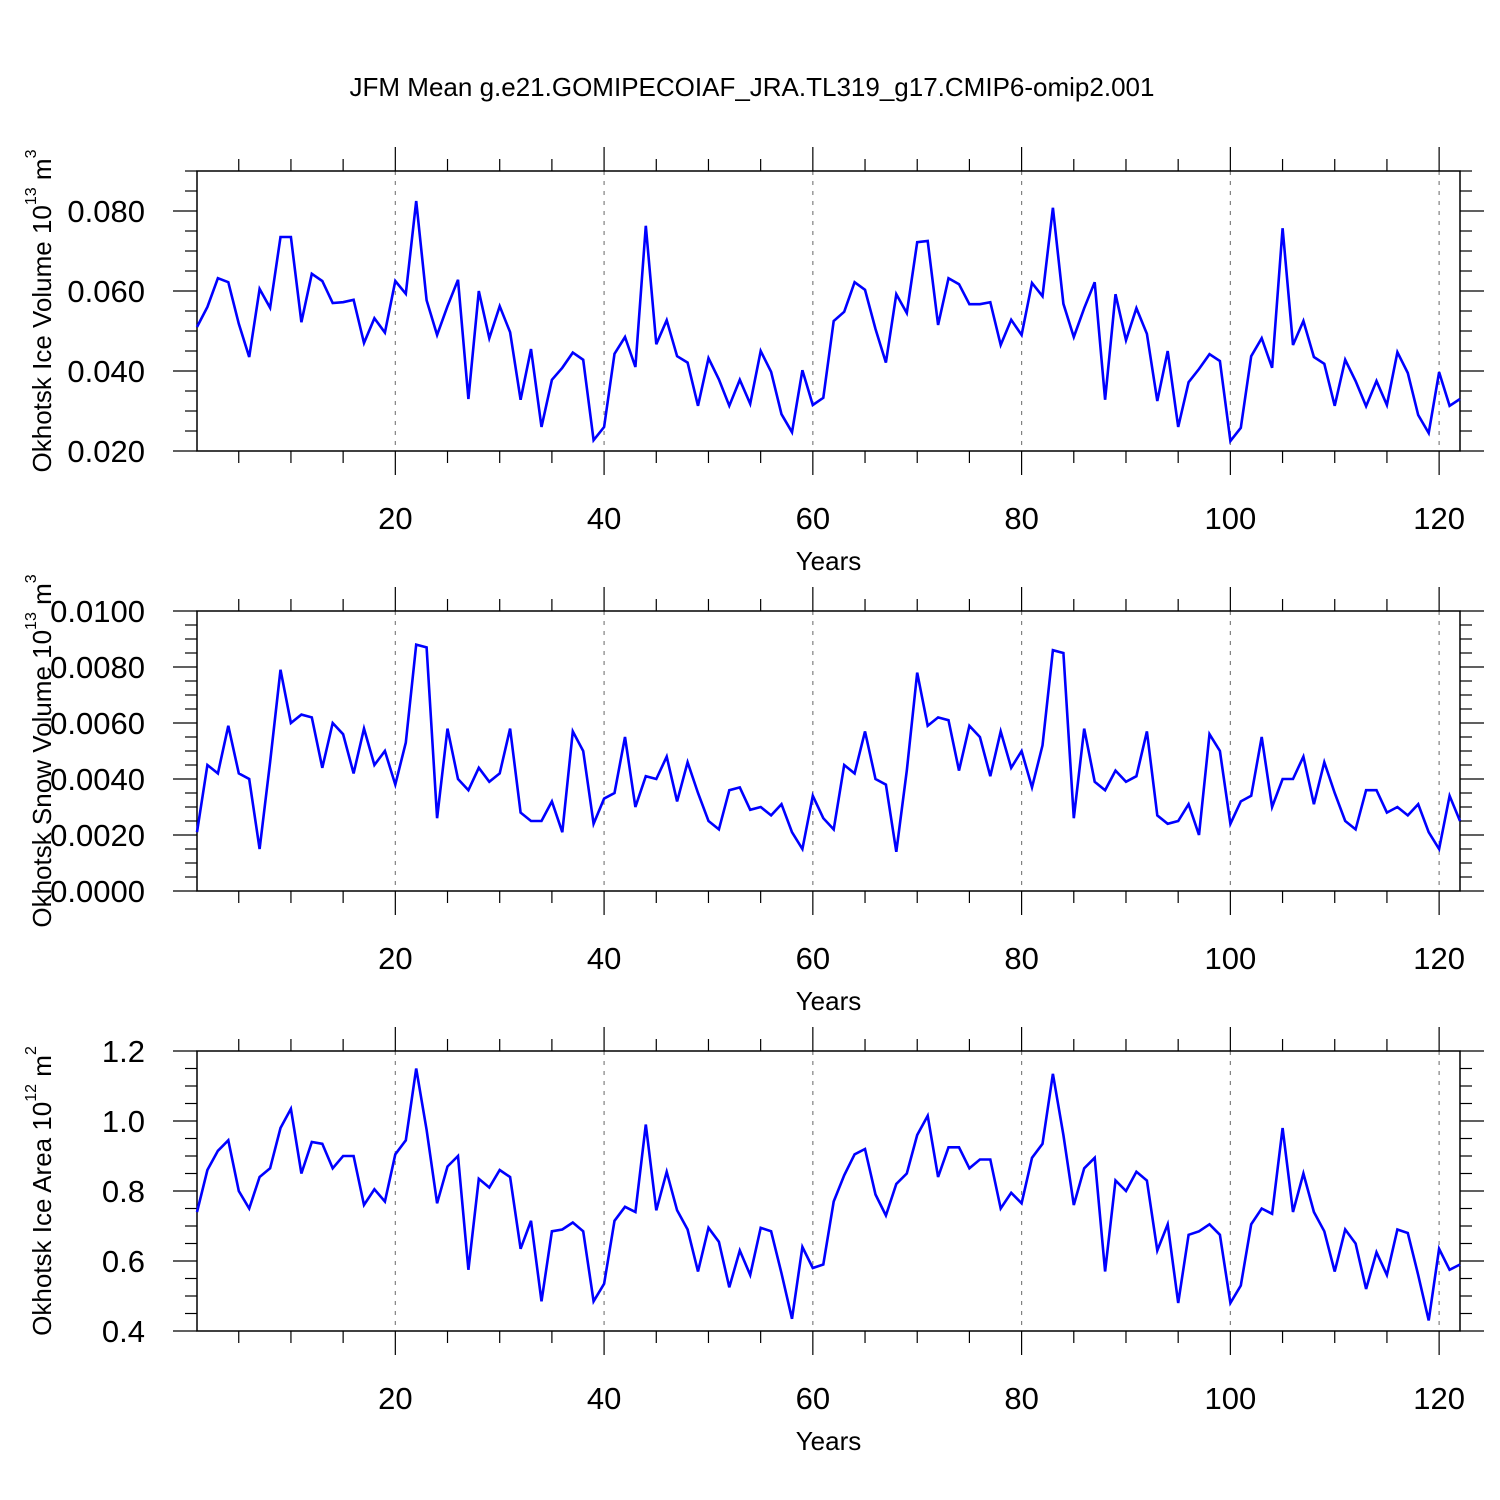 Image resolution: width=1500 pixels, height=1500 pixels. Describe the element at coordinates (106, 211) in the screenshot. I see `y-tick-label: 0.080` at that location.